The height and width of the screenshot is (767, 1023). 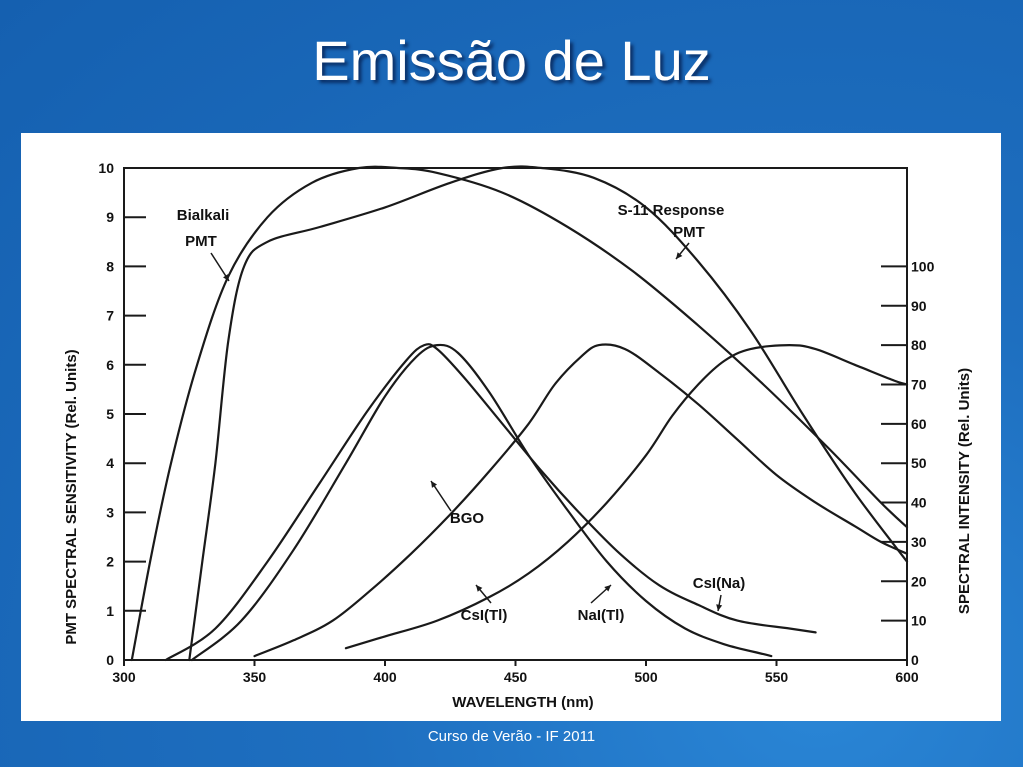 What do you see at coordinates (671, 210) in the screenshot?
I see `annotation-s-11-response: S-11 Response` at bounding box center [671, 210].